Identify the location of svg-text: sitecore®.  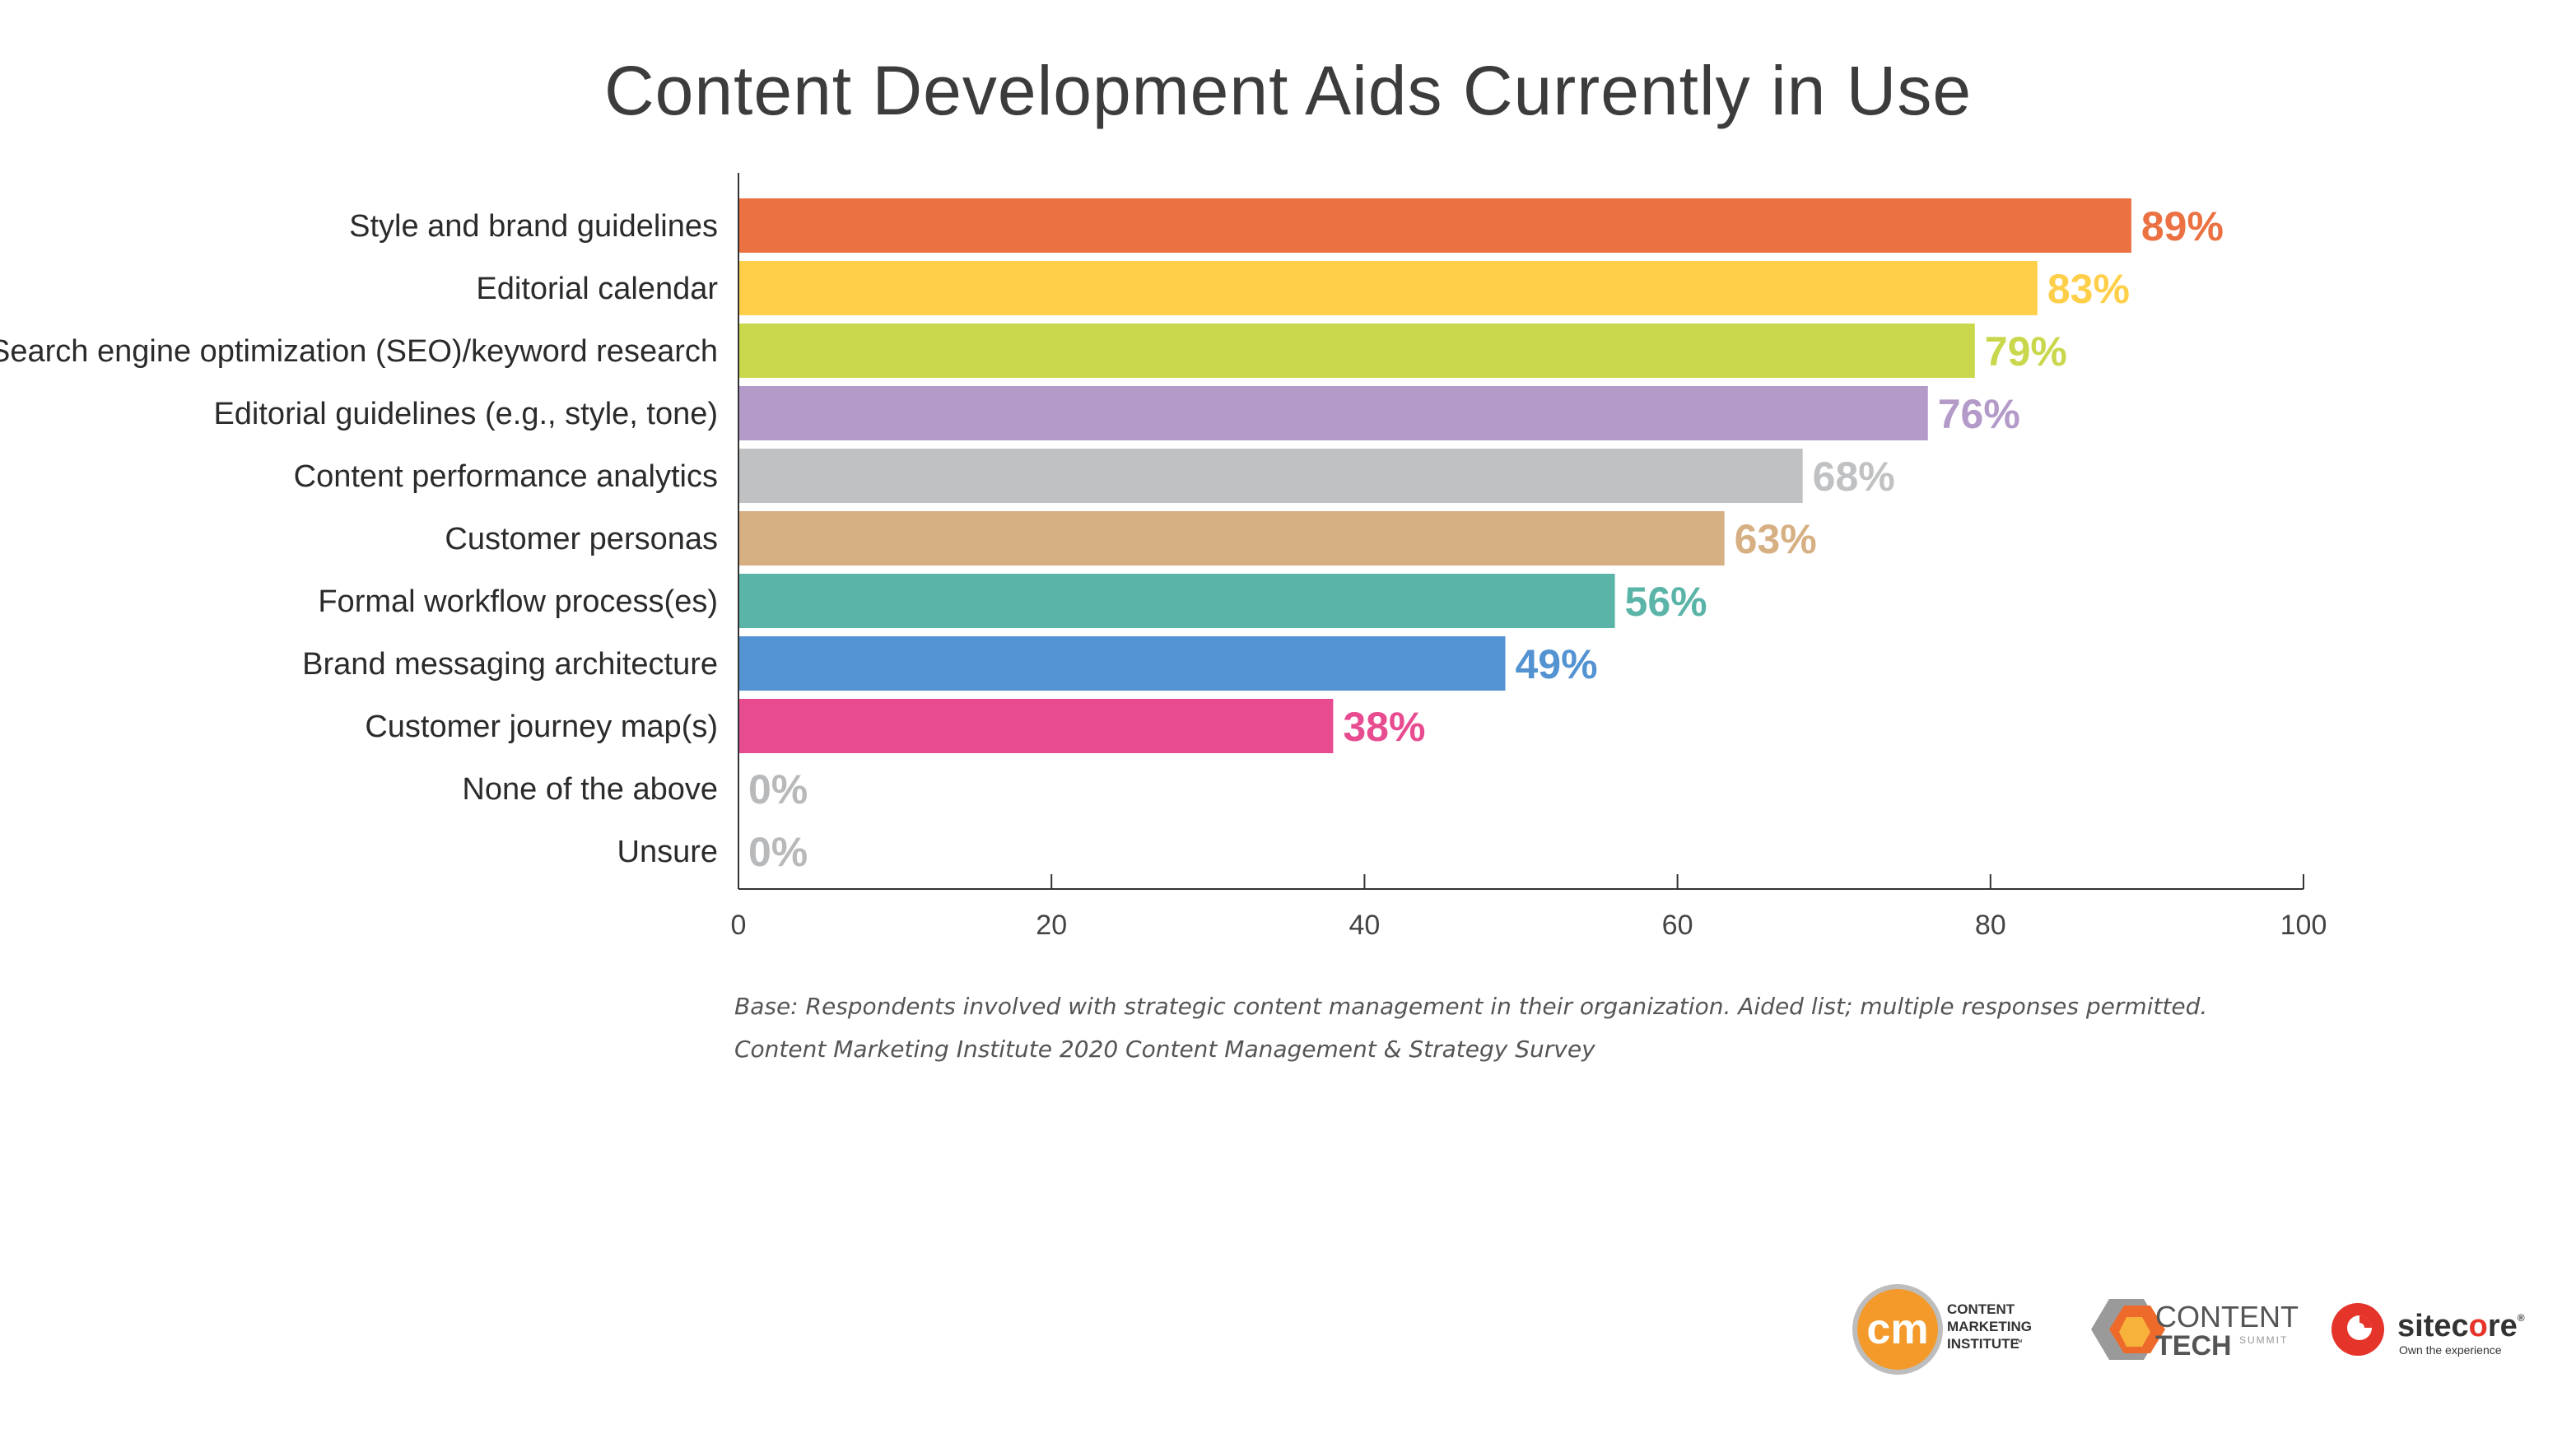
(2461, 1326).